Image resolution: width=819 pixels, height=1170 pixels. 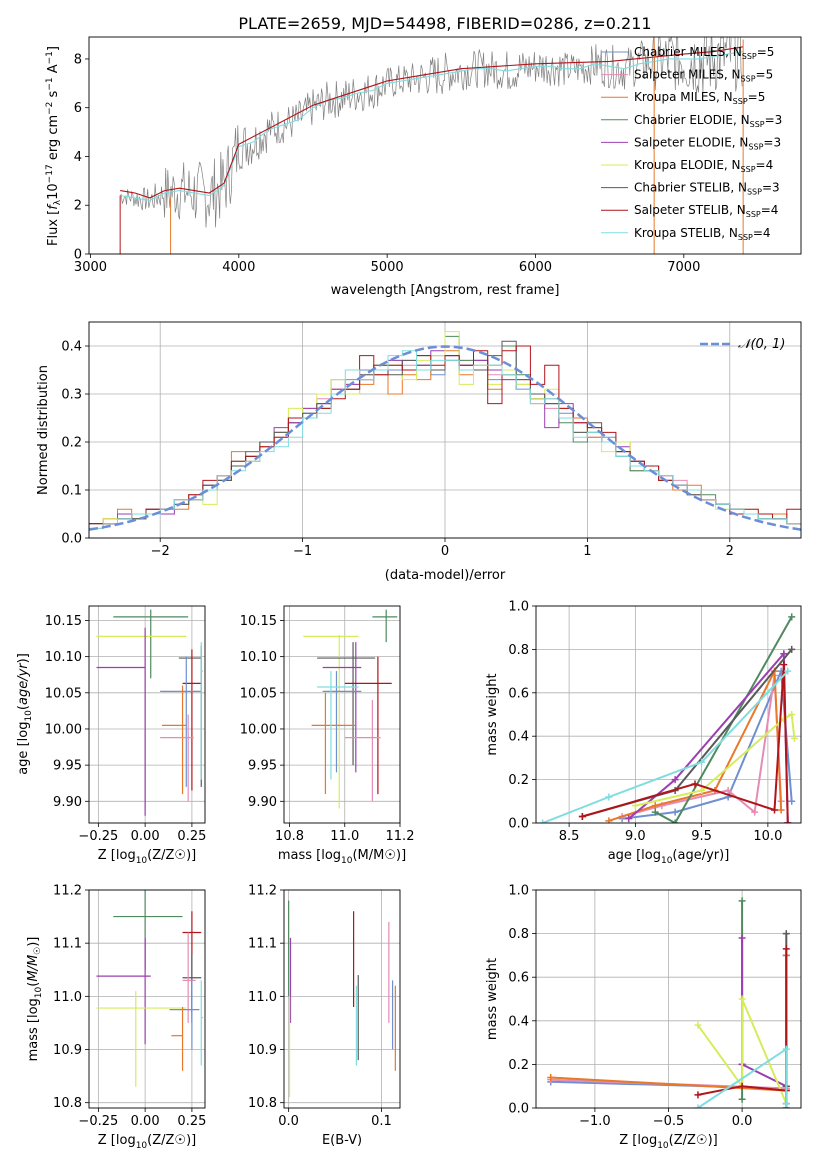 What do you see at coordinates (767, 836) in the screenshot?
I see `x-tick-label: 10.0` at bounding box center [767, 836].